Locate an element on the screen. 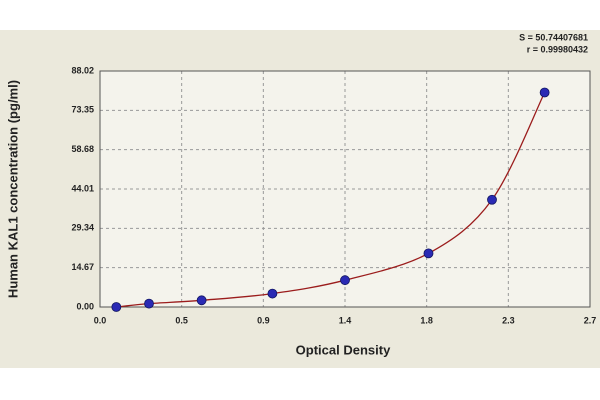 This screenshot has height=400, width=600. y-tick-label: 44.01 is located at coordinates (82, 188).